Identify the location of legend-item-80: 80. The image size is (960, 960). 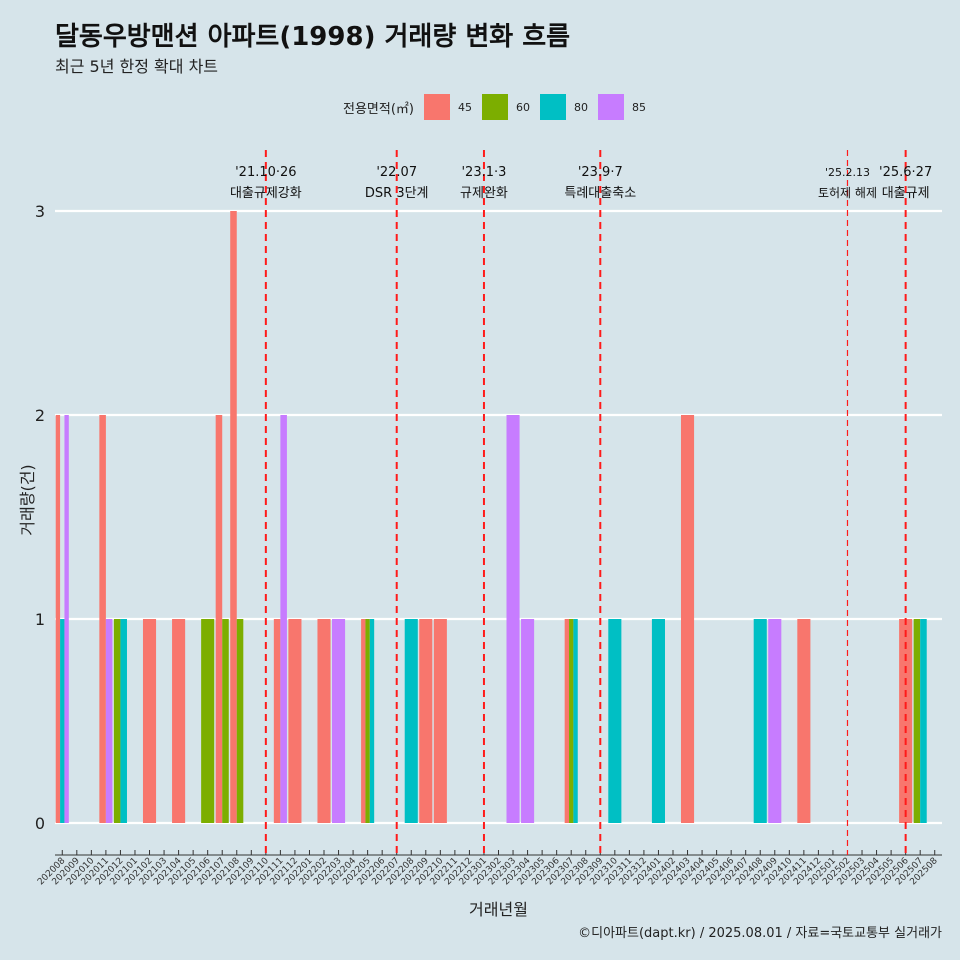
(566, 107).